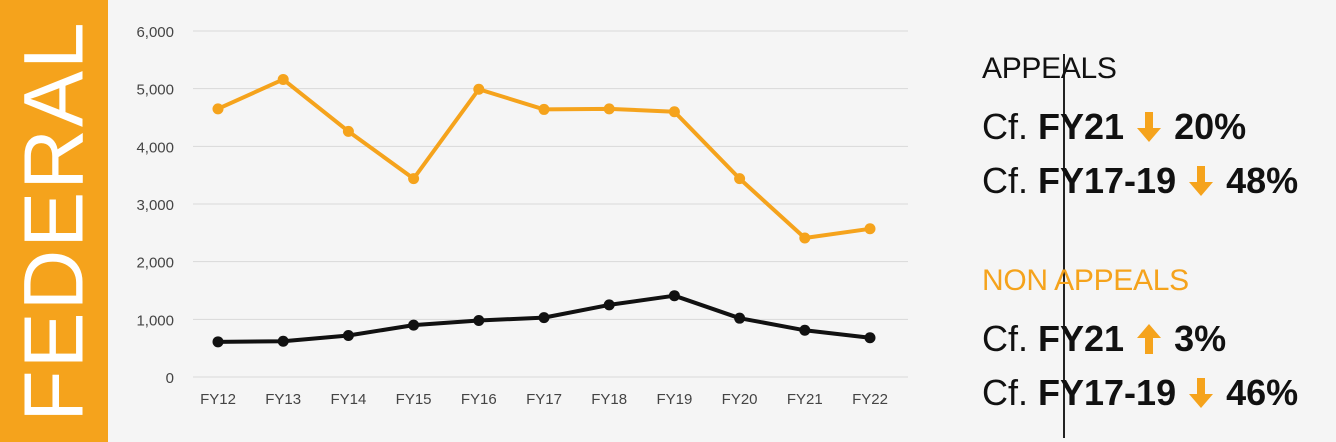 This screenshot has width=1336, height=442. Describe the element at coordinates (870, 399) in the screenshot. I see `x-tick-label: FY22` at that location.